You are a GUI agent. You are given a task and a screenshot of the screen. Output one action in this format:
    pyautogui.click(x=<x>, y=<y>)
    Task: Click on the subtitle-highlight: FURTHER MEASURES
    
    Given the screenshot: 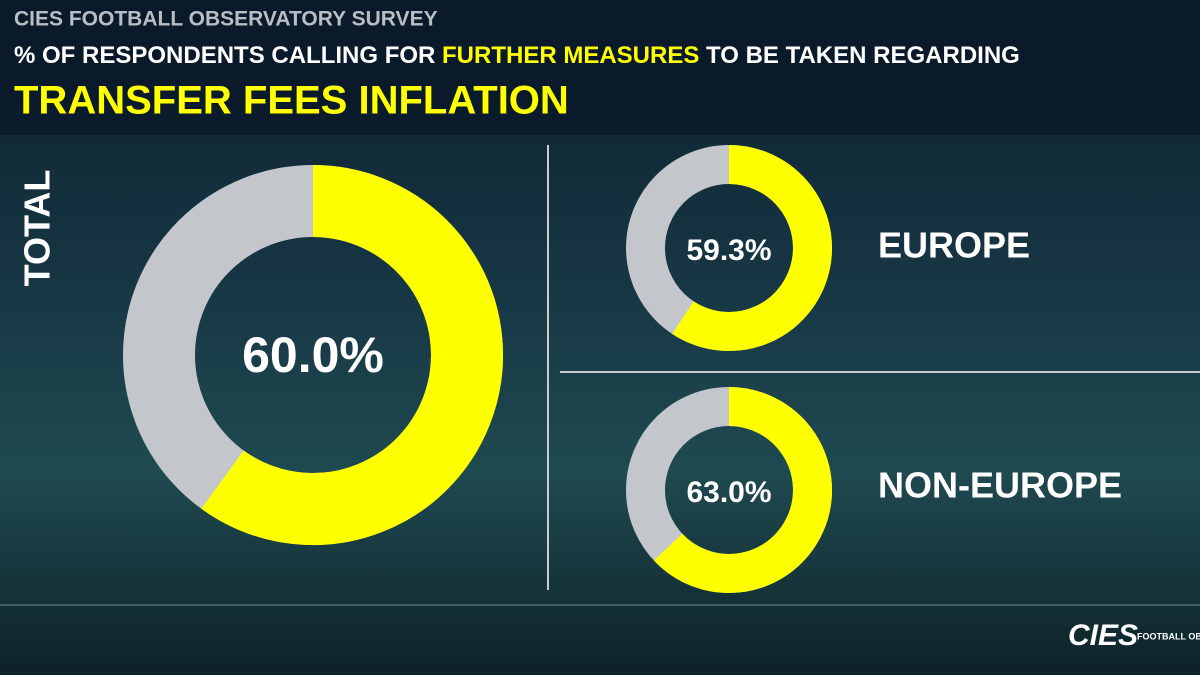 What is the action you would take?
    pyautogui.click(x=570, y=55)
    